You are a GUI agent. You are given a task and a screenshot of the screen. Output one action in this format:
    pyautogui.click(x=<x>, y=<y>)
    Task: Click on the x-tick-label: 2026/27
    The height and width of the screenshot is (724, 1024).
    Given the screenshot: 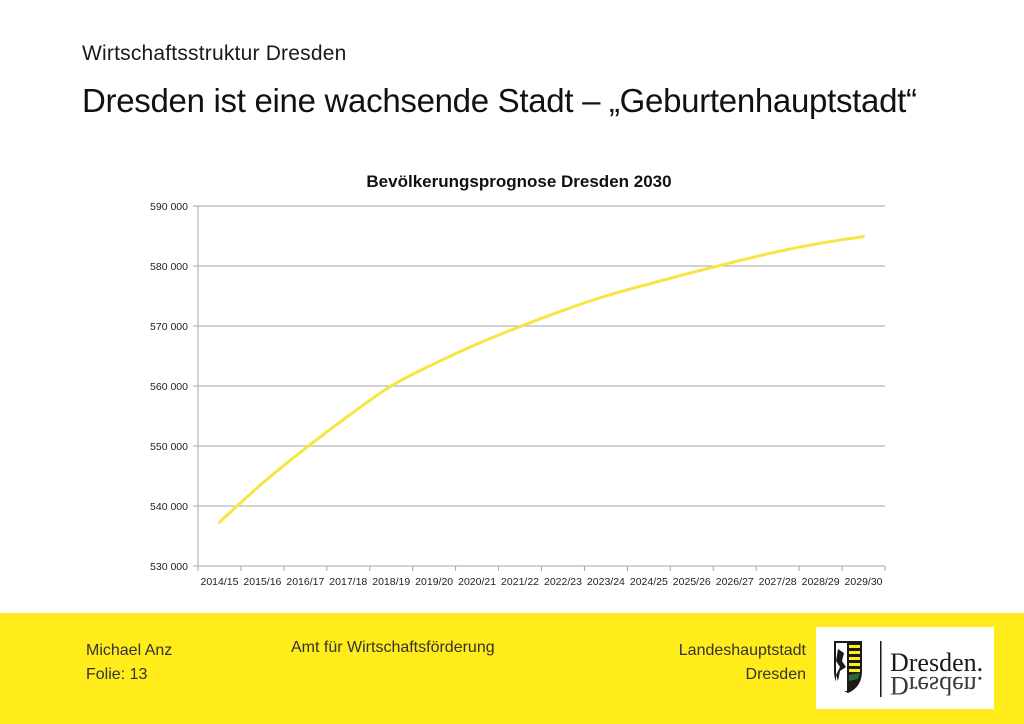 What is the action you would take?
    pyautogui.click(x=735, y=582)
    